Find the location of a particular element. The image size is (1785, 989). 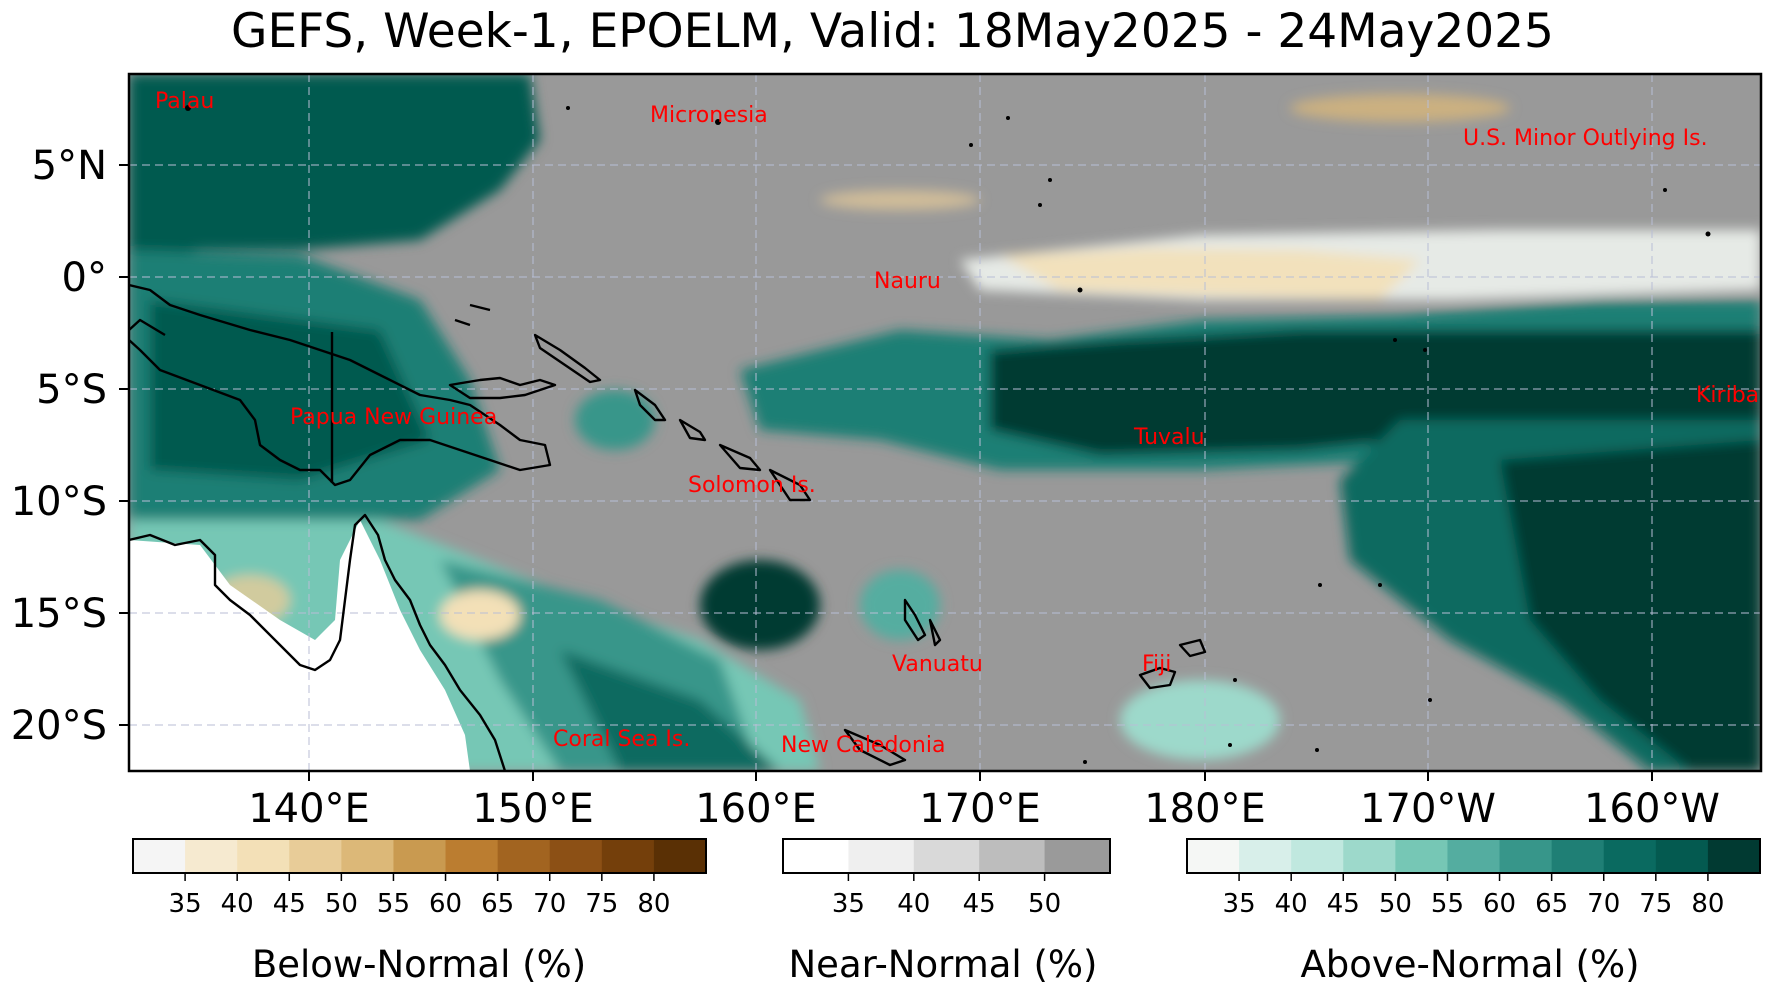

lat-tick-label: 5°N is located at coordinates (69, 166).